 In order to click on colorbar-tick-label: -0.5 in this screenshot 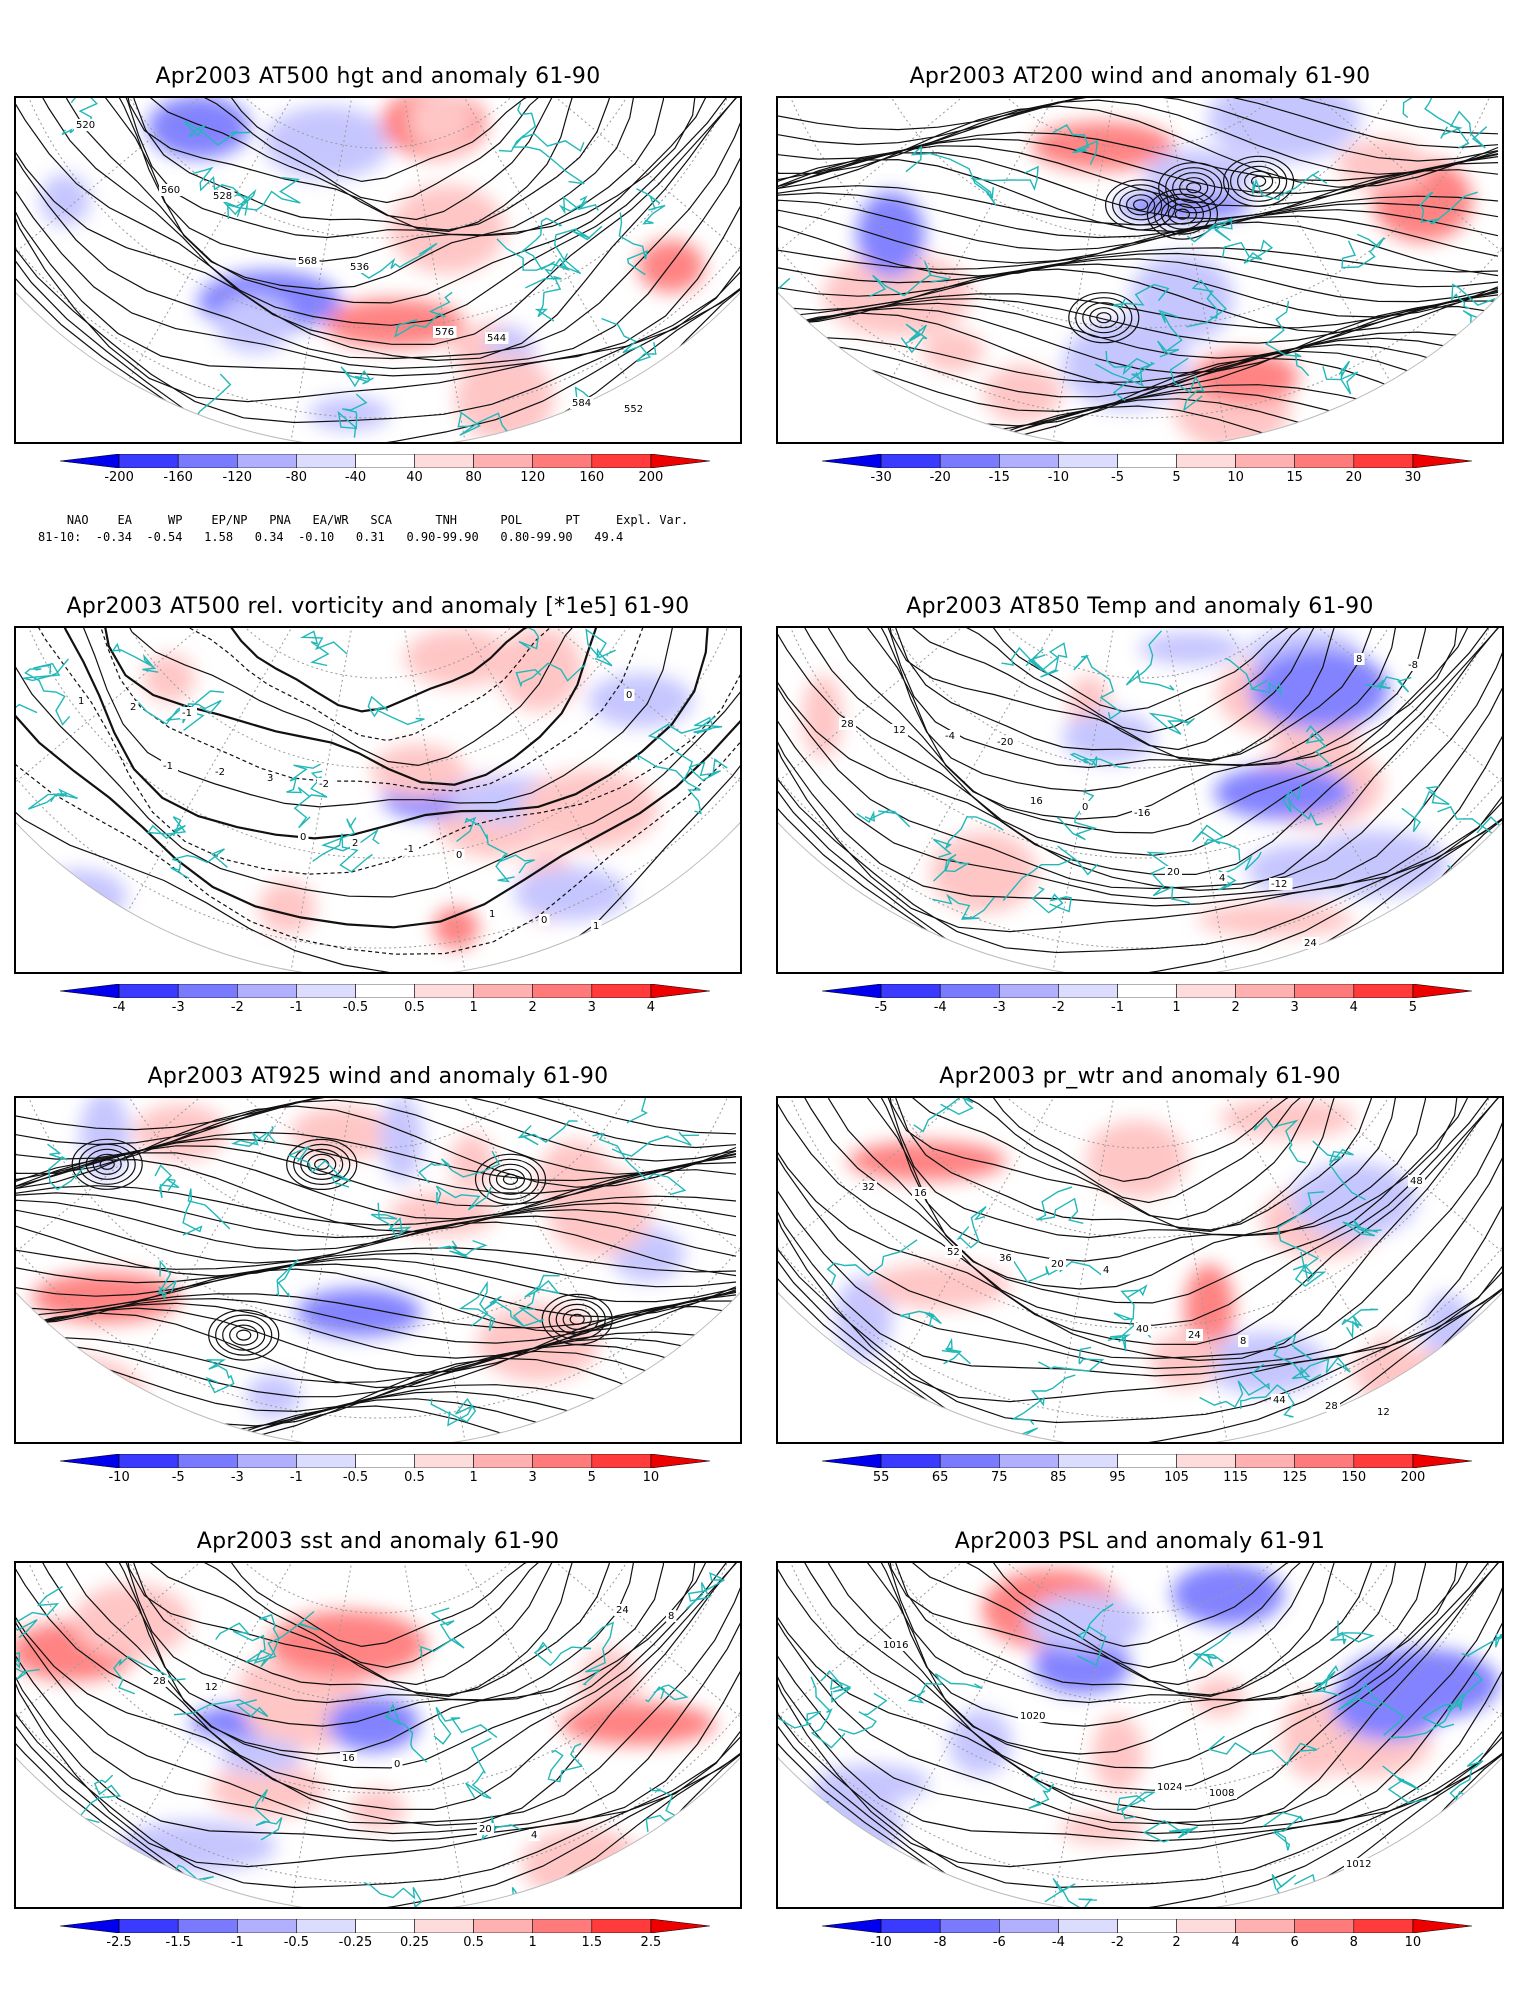, I will do `click(355, 1007)`.